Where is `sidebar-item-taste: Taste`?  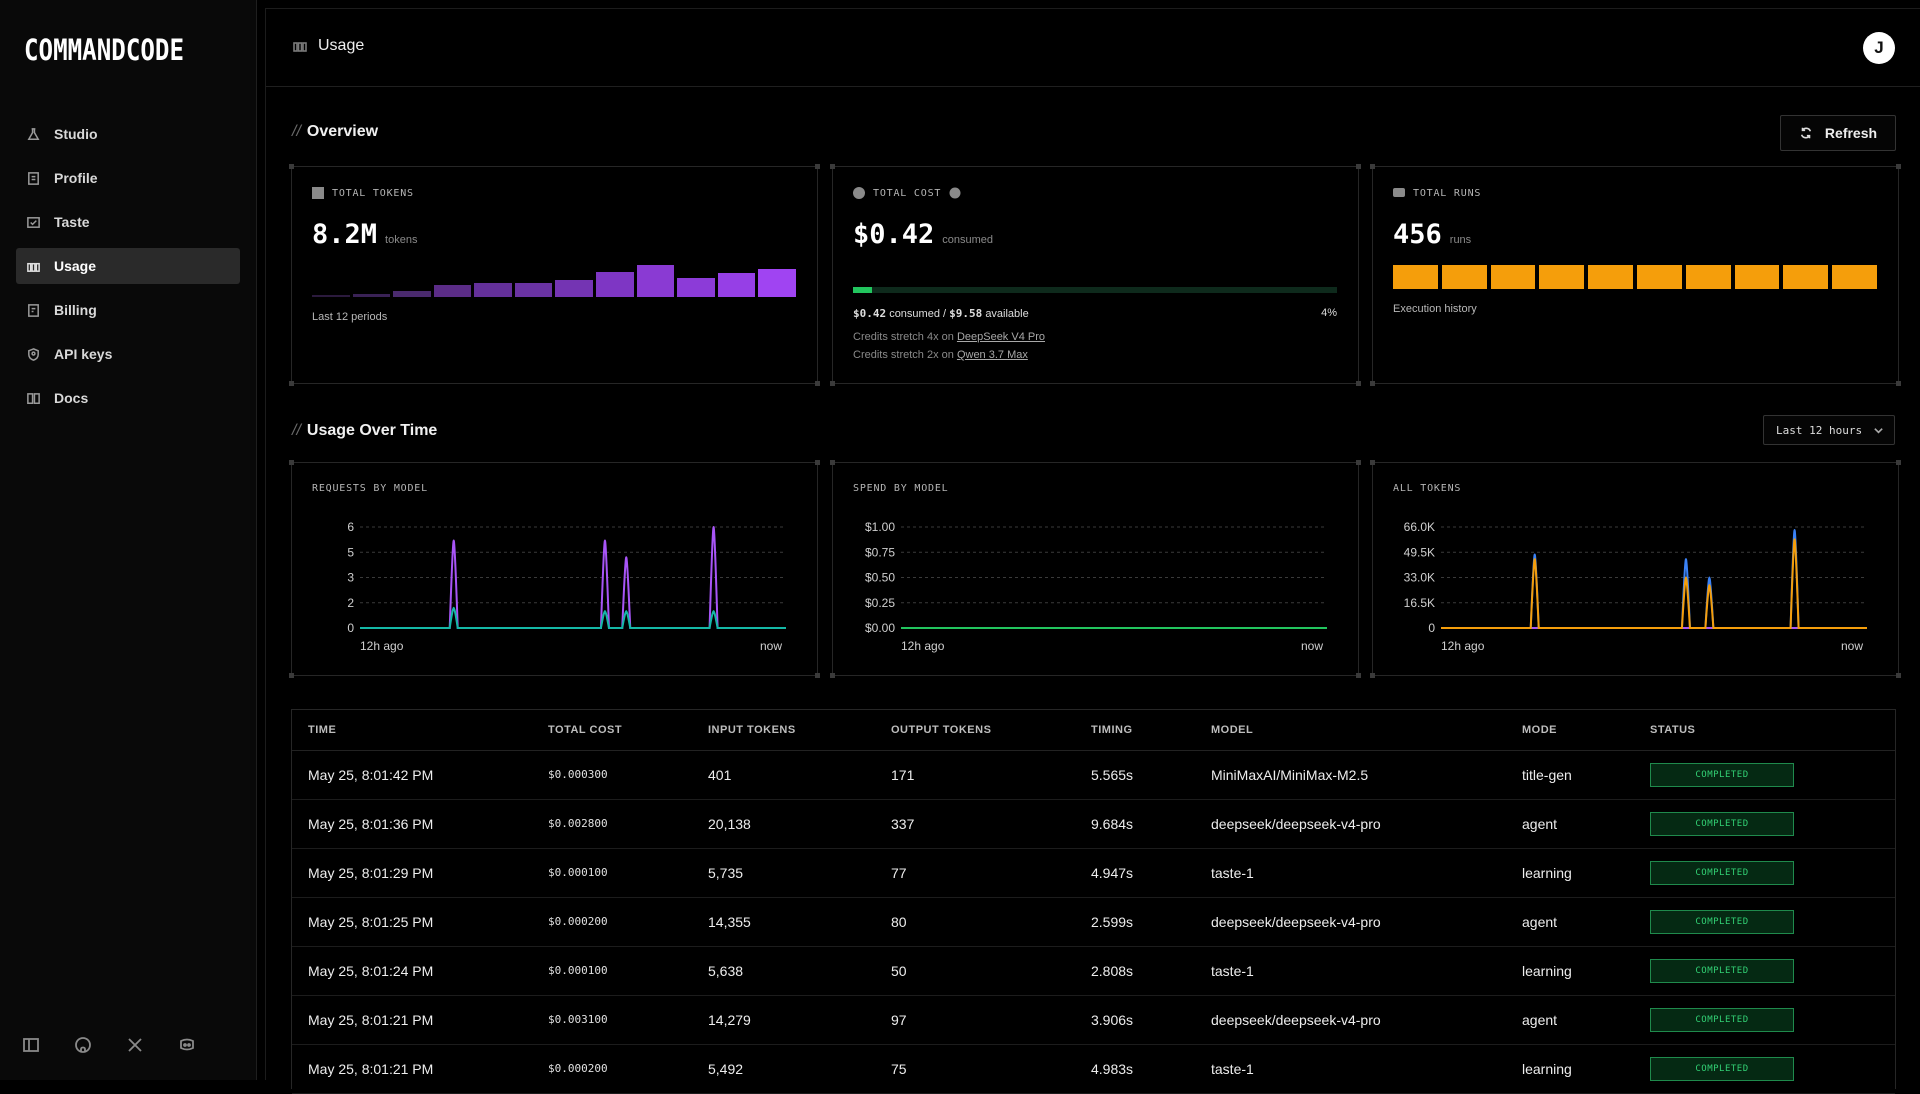 sidebar-item-taste: Taste is located at coordinates (128, 222).